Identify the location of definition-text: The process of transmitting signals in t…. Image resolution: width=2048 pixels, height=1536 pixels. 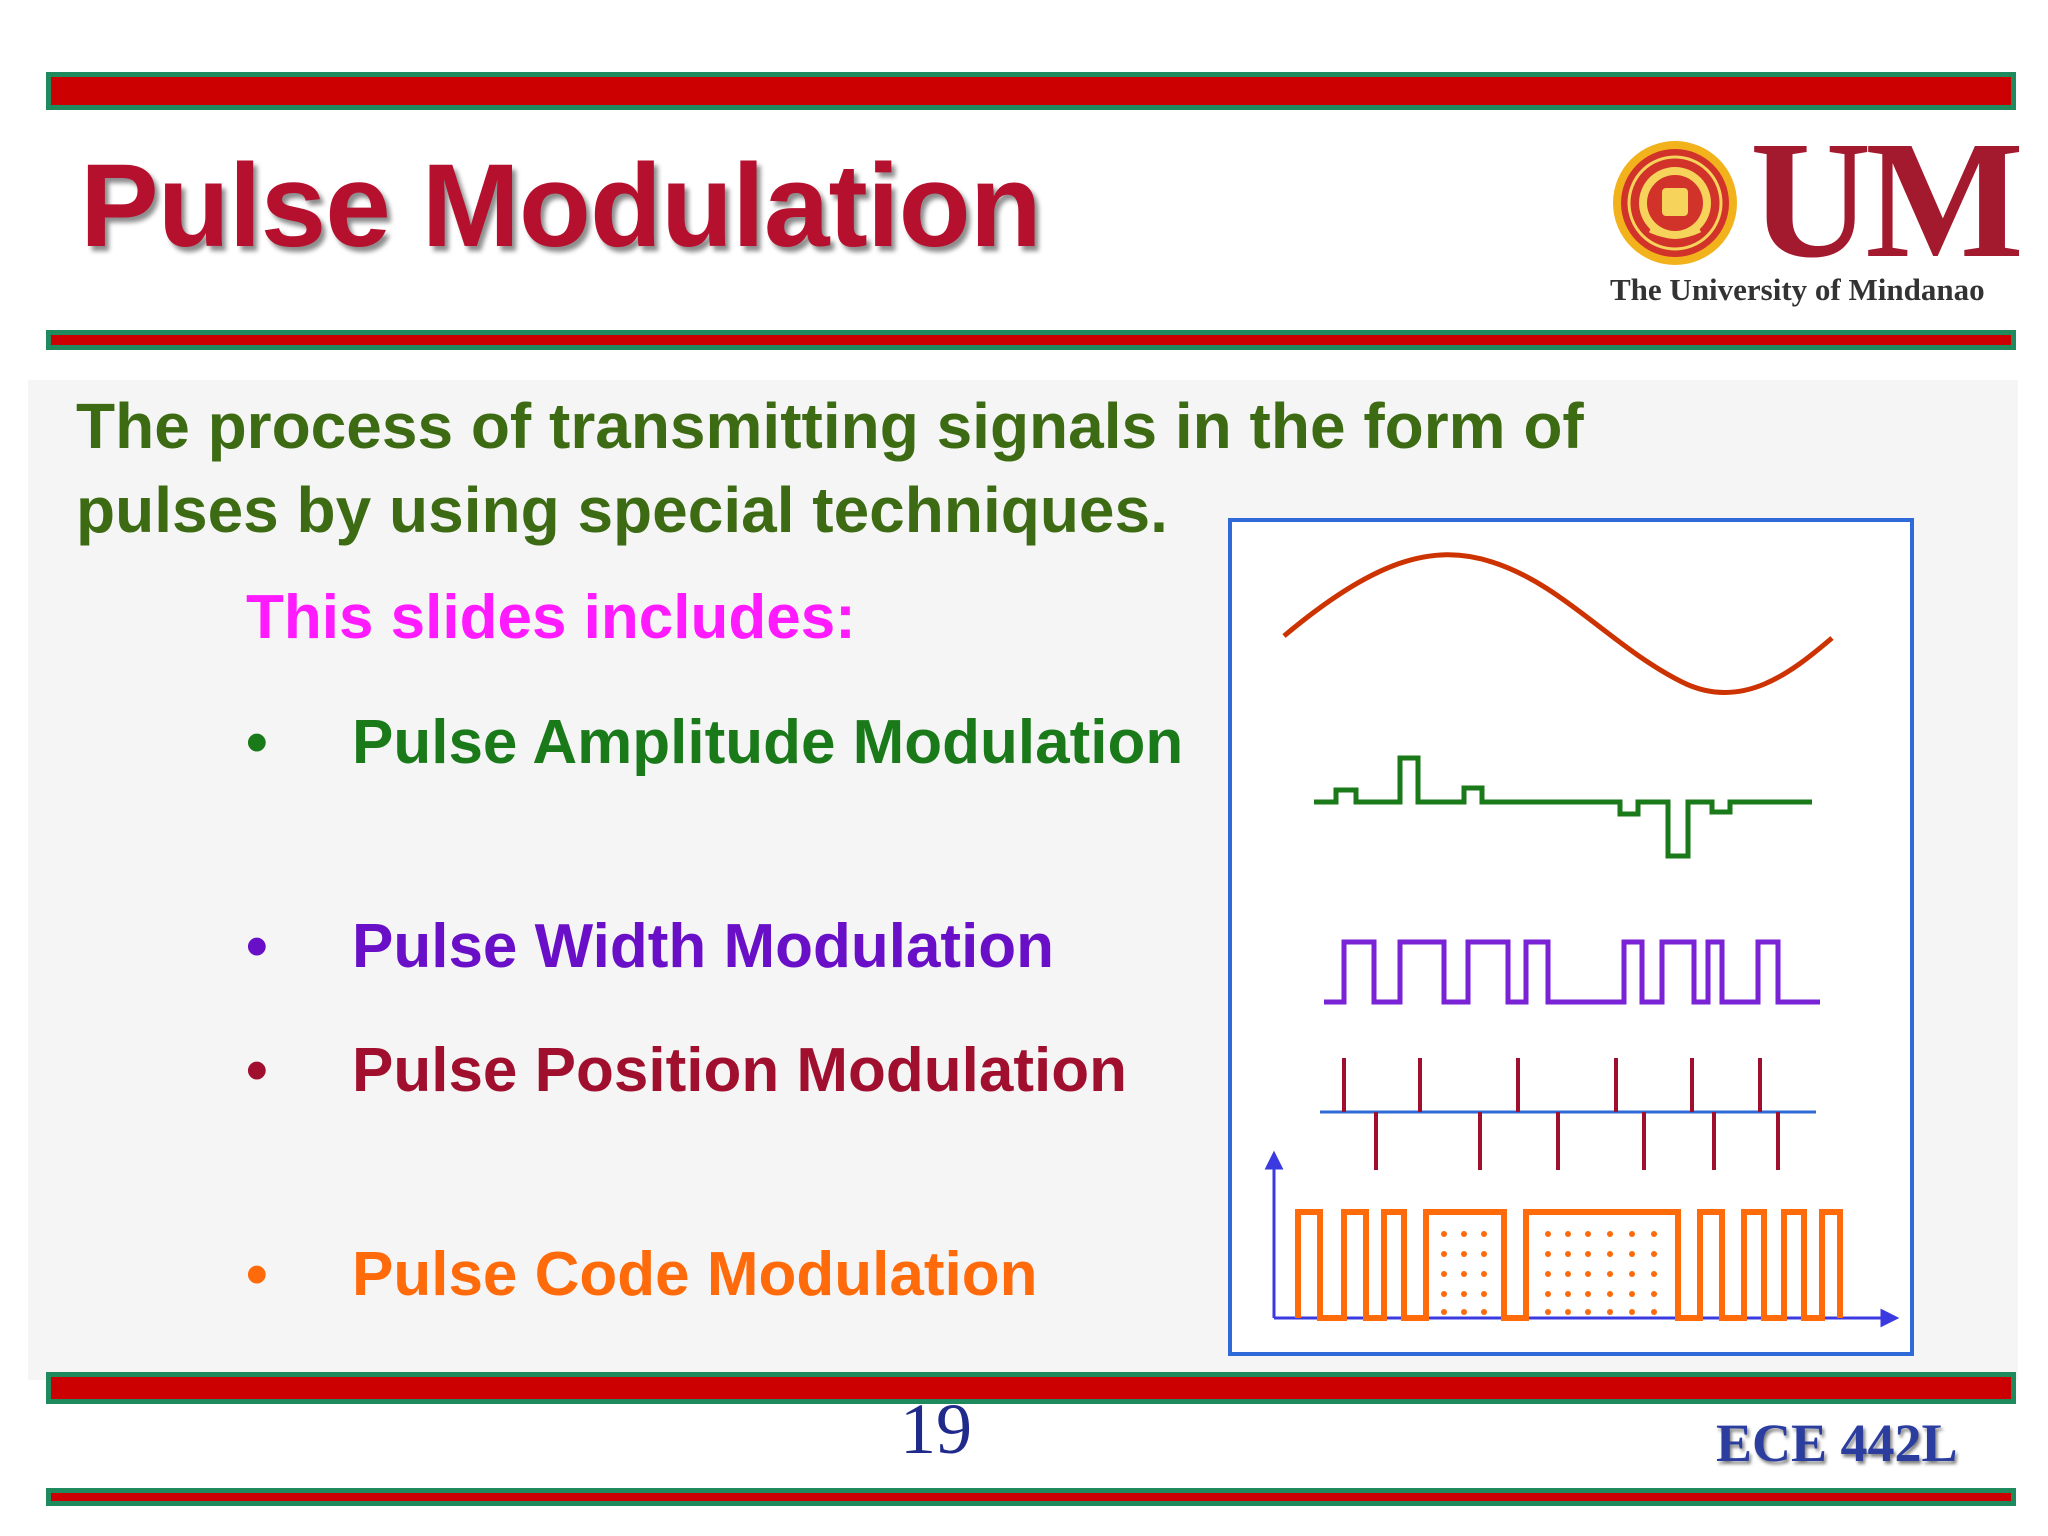
(830, 468).